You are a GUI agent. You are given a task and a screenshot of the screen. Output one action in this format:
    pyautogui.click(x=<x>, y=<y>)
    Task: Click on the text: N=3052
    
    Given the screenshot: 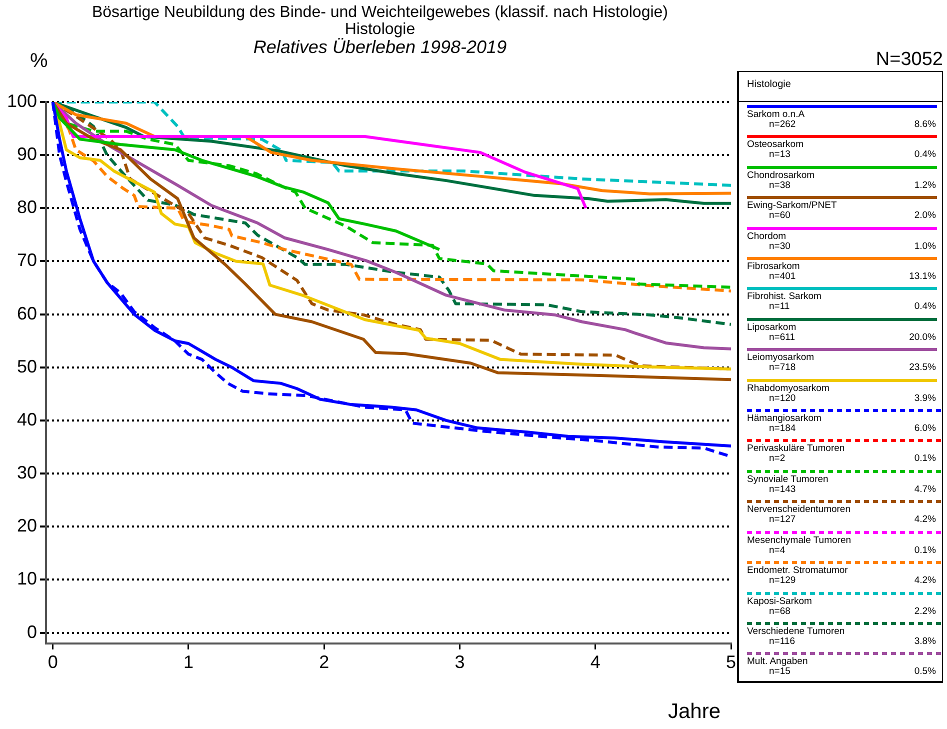 What is the action you would take?
    pyautogui.click(x=909, y=60)
    